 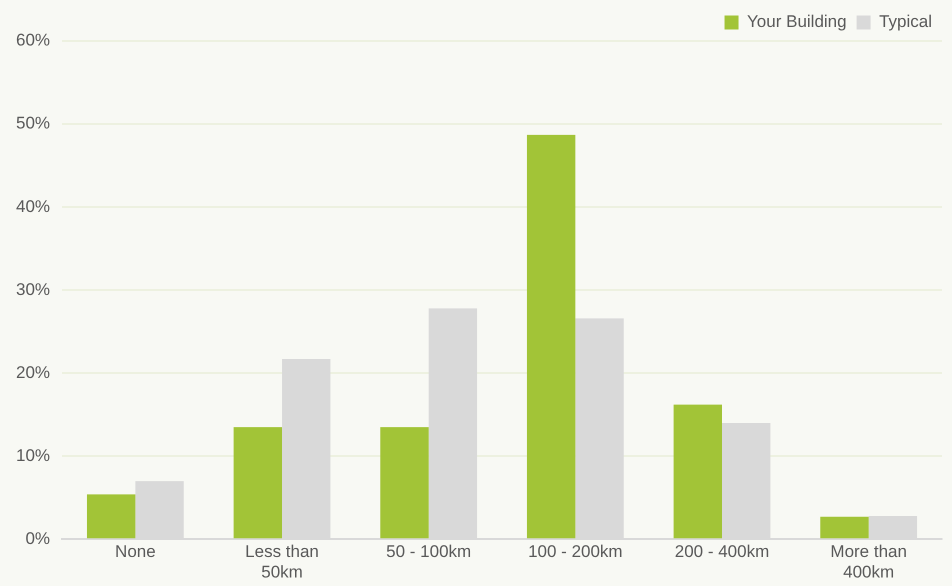 What do you see at coordinates (33, 40) in the screenshot?
I see `y-tick-label: 60%` at bounding box center [33, 40].